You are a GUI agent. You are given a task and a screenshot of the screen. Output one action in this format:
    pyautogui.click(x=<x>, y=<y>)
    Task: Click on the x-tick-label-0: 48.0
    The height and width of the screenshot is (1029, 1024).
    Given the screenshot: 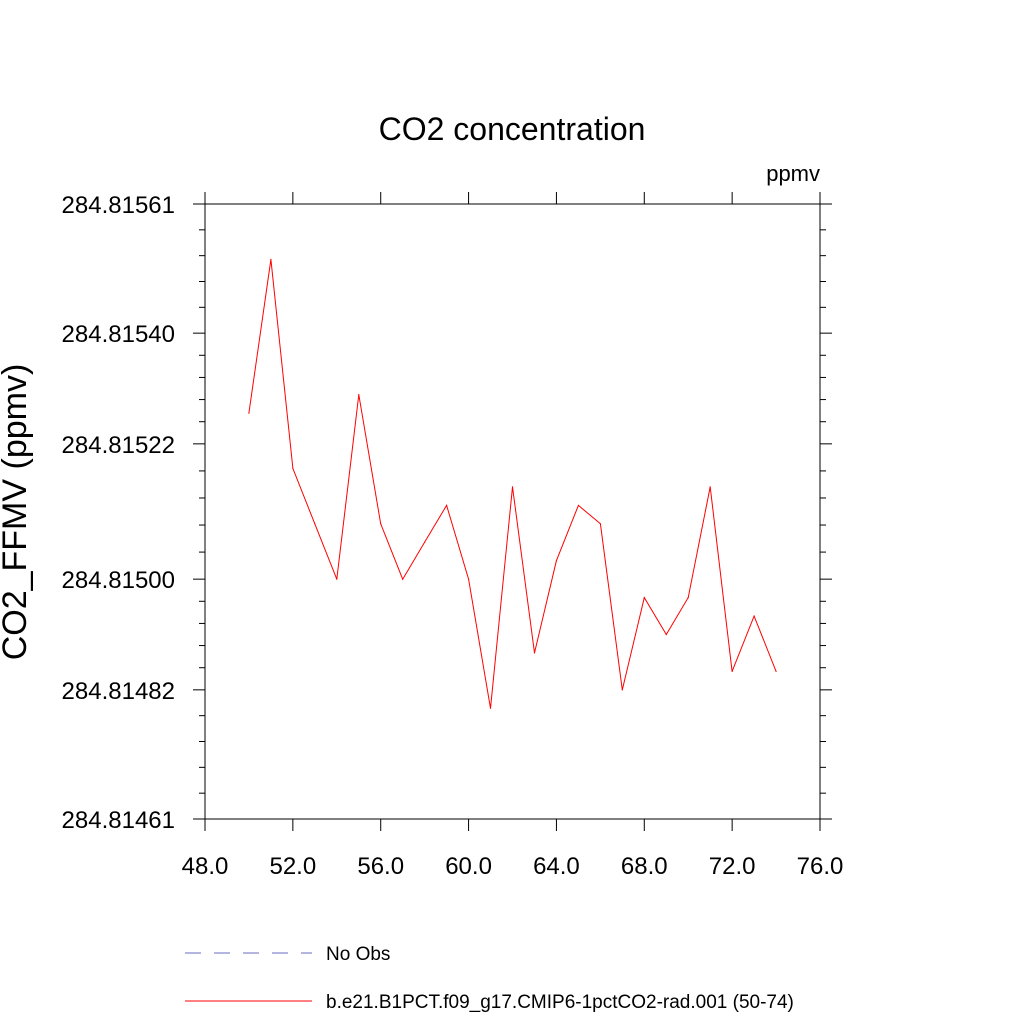 What is the action you would take?
    pyautogui.click(x=205, y=866)
    